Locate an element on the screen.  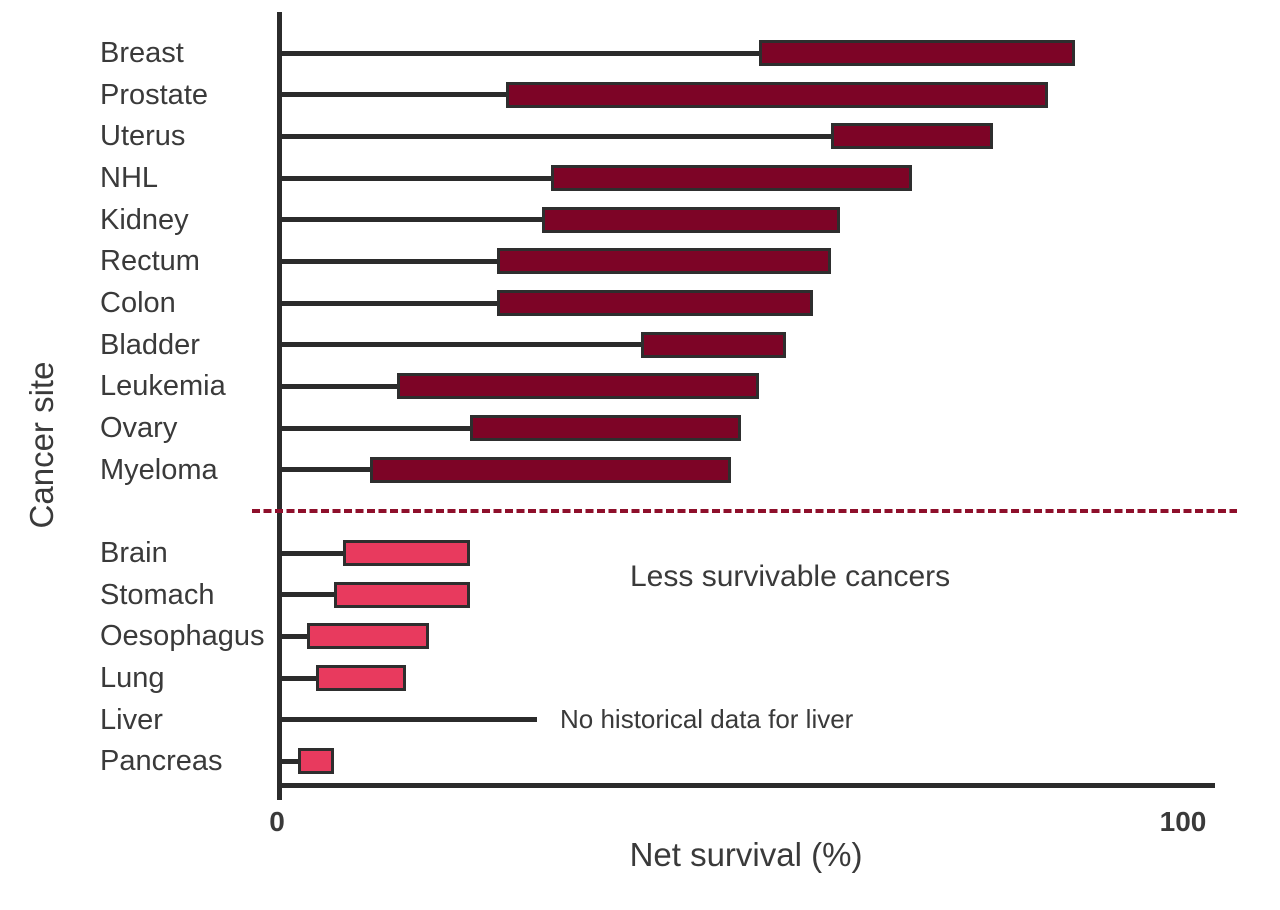
category-label: Bladder is located at coordinates (150, 344).